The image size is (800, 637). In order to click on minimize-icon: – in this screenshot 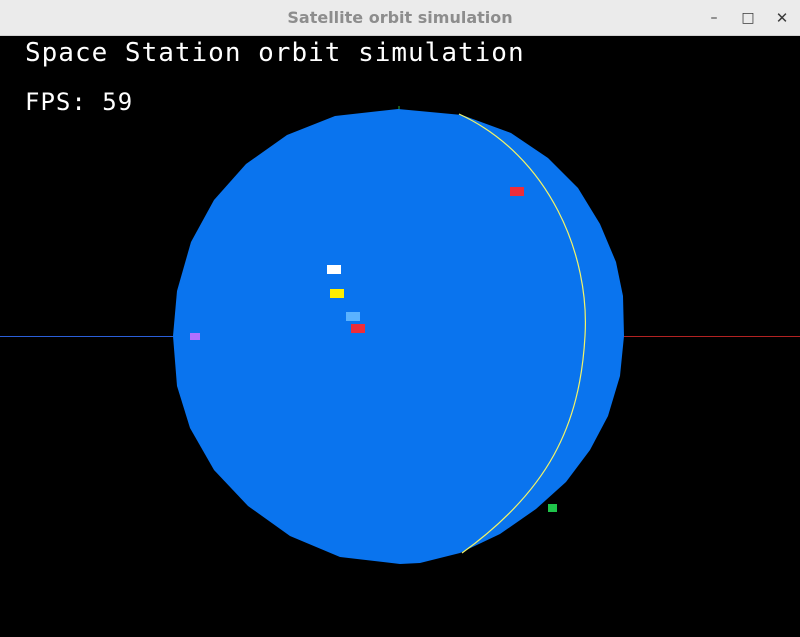, I will do `click(714, 18)`.